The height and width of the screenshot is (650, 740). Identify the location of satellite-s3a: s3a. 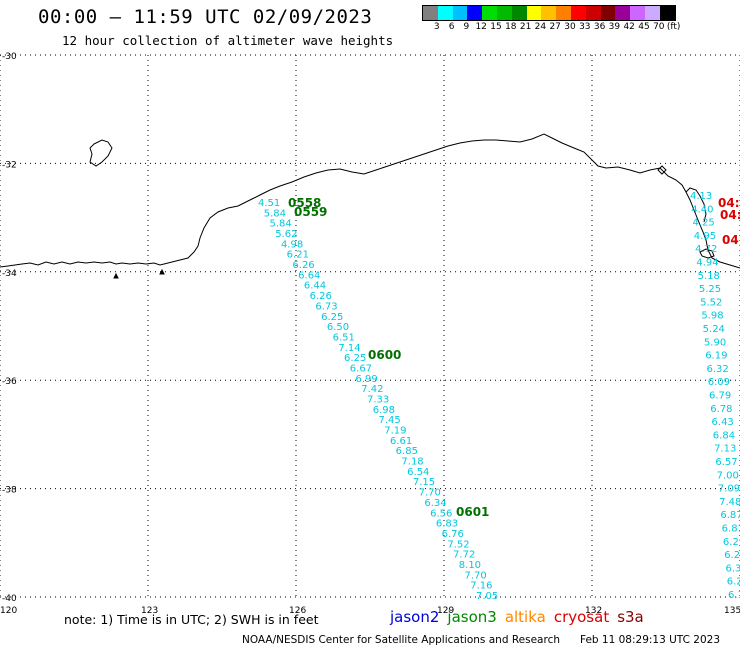
(630, 617).